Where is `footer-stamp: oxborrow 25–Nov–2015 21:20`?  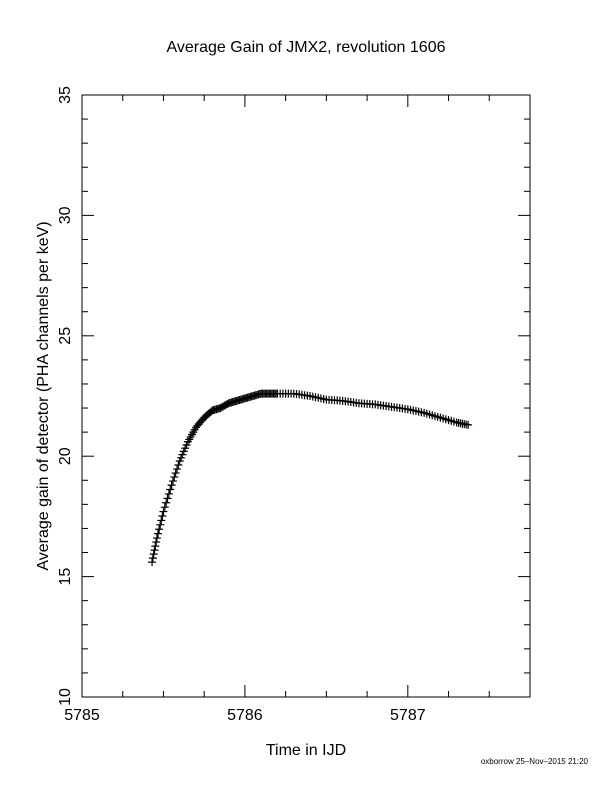
footer-stamp: oxborrow 25–Nov–2015 21:20 is located at coordinates (534, 761).